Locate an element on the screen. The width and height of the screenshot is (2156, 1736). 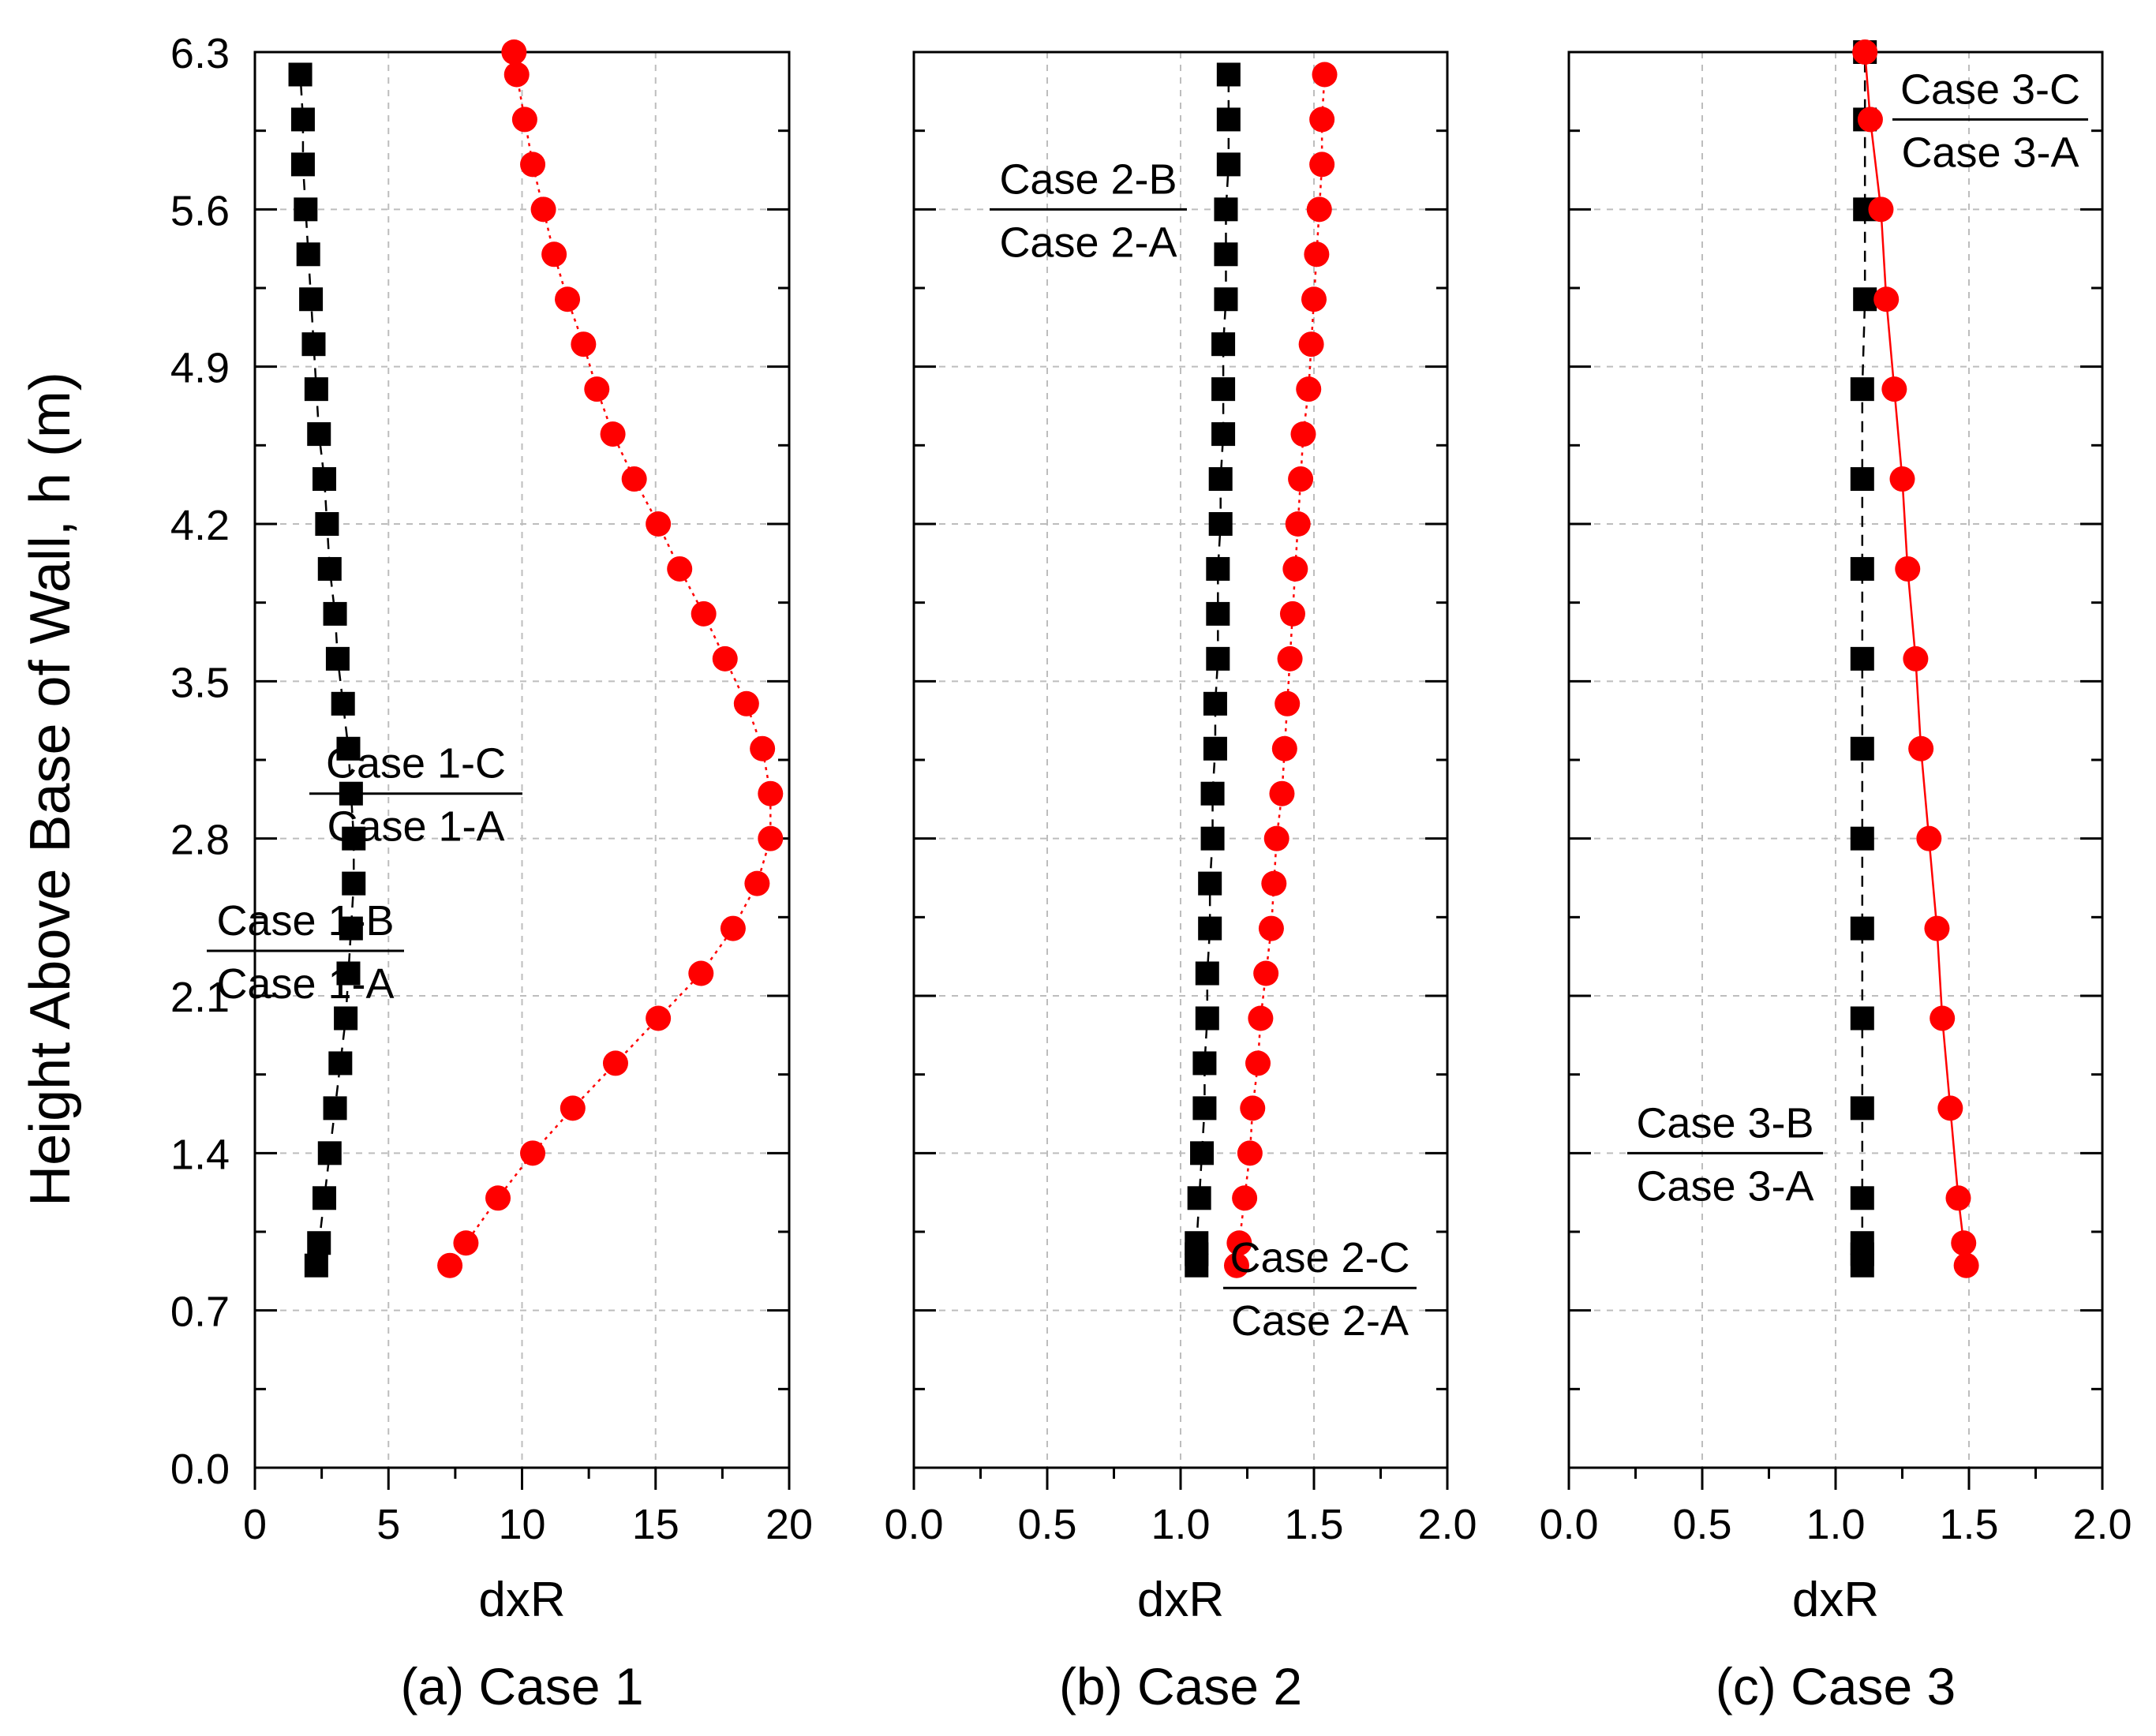
x-axis-label: dxR is located at coordinates (521, 1600).